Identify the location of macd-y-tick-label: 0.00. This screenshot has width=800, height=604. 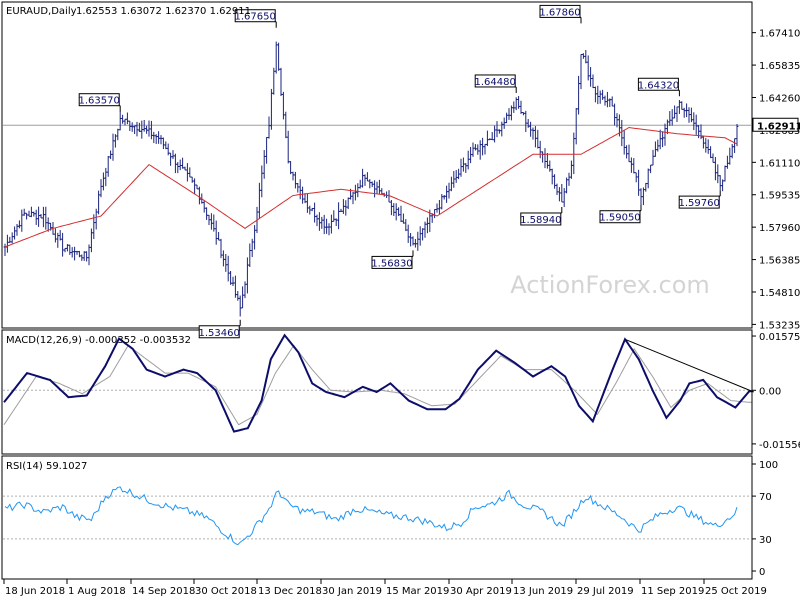
(770, 391).